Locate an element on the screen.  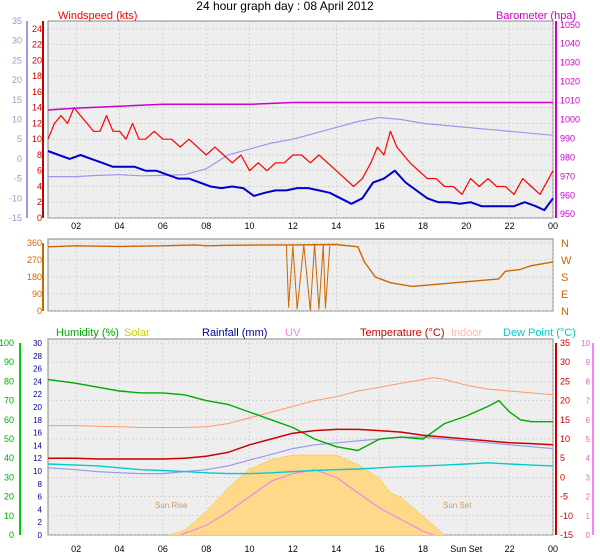
rainfall-tick: 22 is located at coordinates (37, 394).